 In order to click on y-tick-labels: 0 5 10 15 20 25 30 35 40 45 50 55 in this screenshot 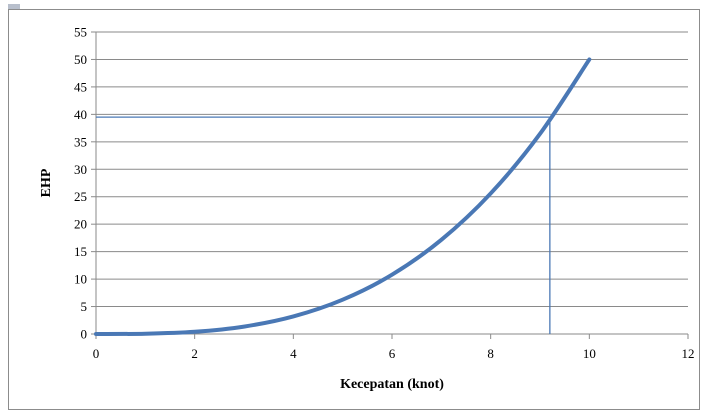, I will do `click(80, 183)`.